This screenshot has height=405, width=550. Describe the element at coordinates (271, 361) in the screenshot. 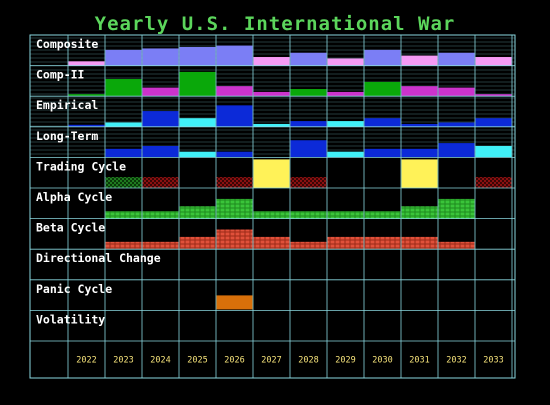

I see `year-label: 2027` at that location.